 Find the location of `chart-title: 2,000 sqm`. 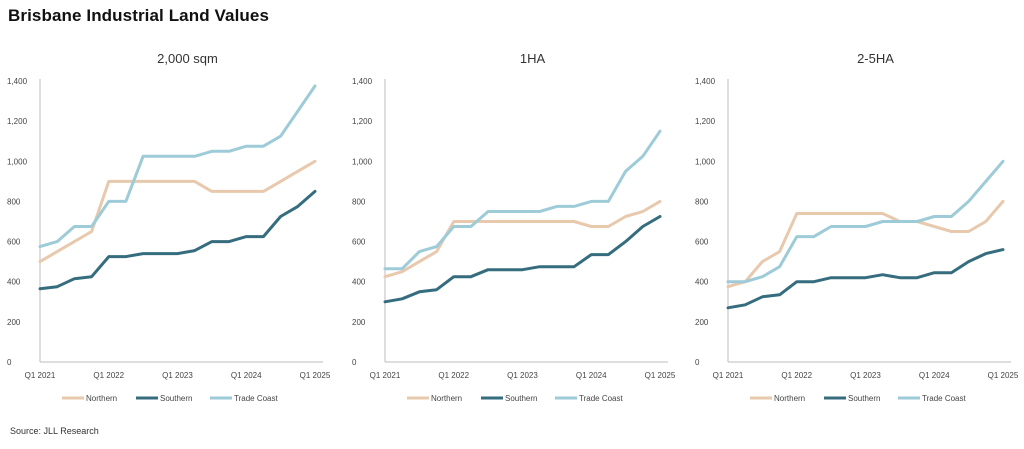

chart-title: 2,000 sqm is located at coordinates (187, 58).